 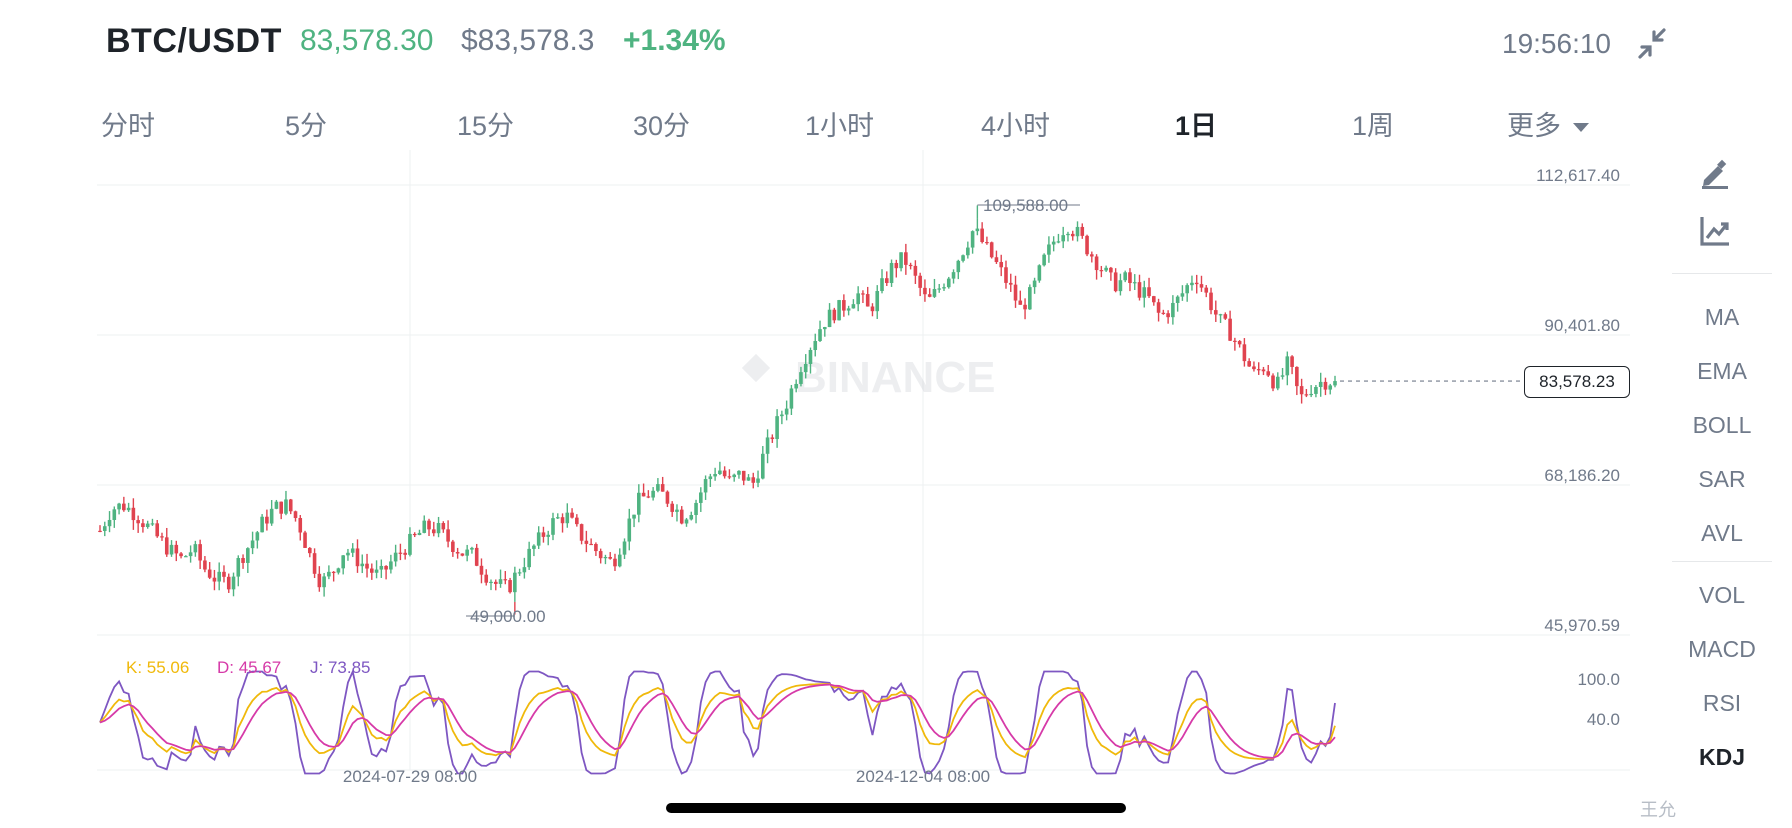 What do you see at coordinates (128, 126) in the screenshot?
I see `tab-time-sharing: 分时` at bounding box center [128, 126].